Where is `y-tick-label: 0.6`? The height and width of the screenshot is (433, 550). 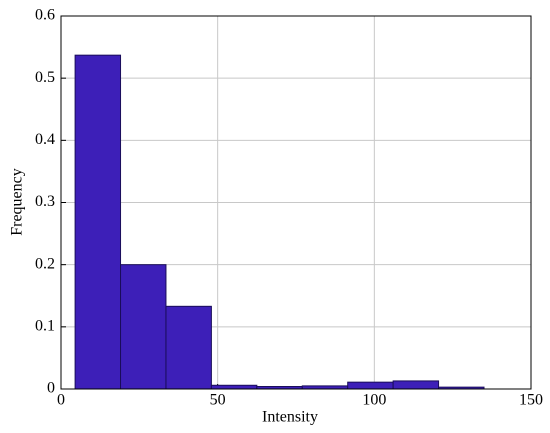
y-tick-label: 0.6 is located at coordinates (45, 15).